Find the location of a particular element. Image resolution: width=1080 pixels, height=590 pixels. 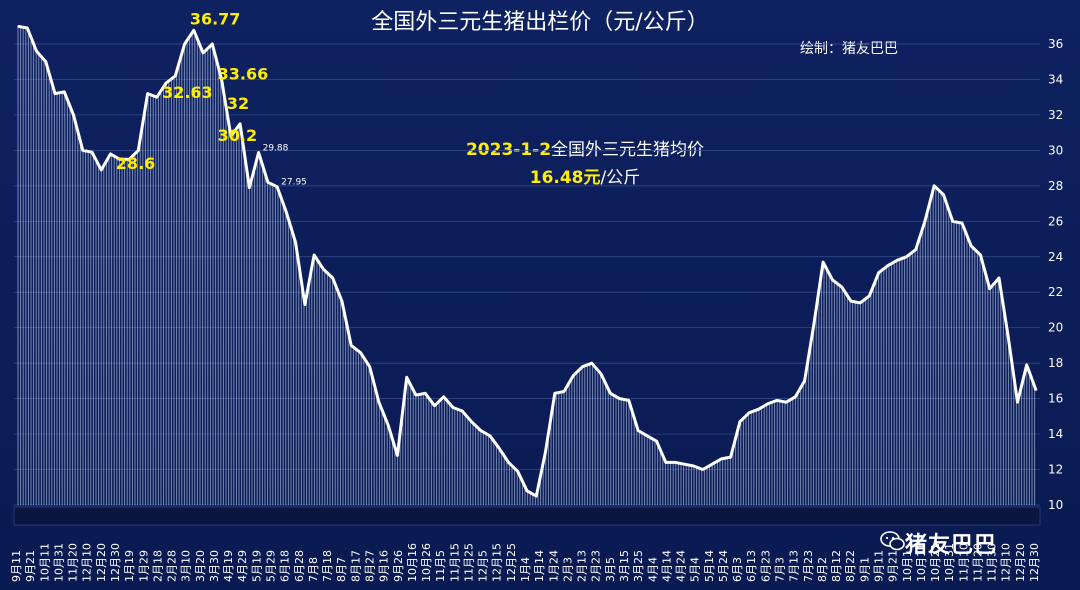

x-tick-label: 9月26 is located at coordinates (398, 566).